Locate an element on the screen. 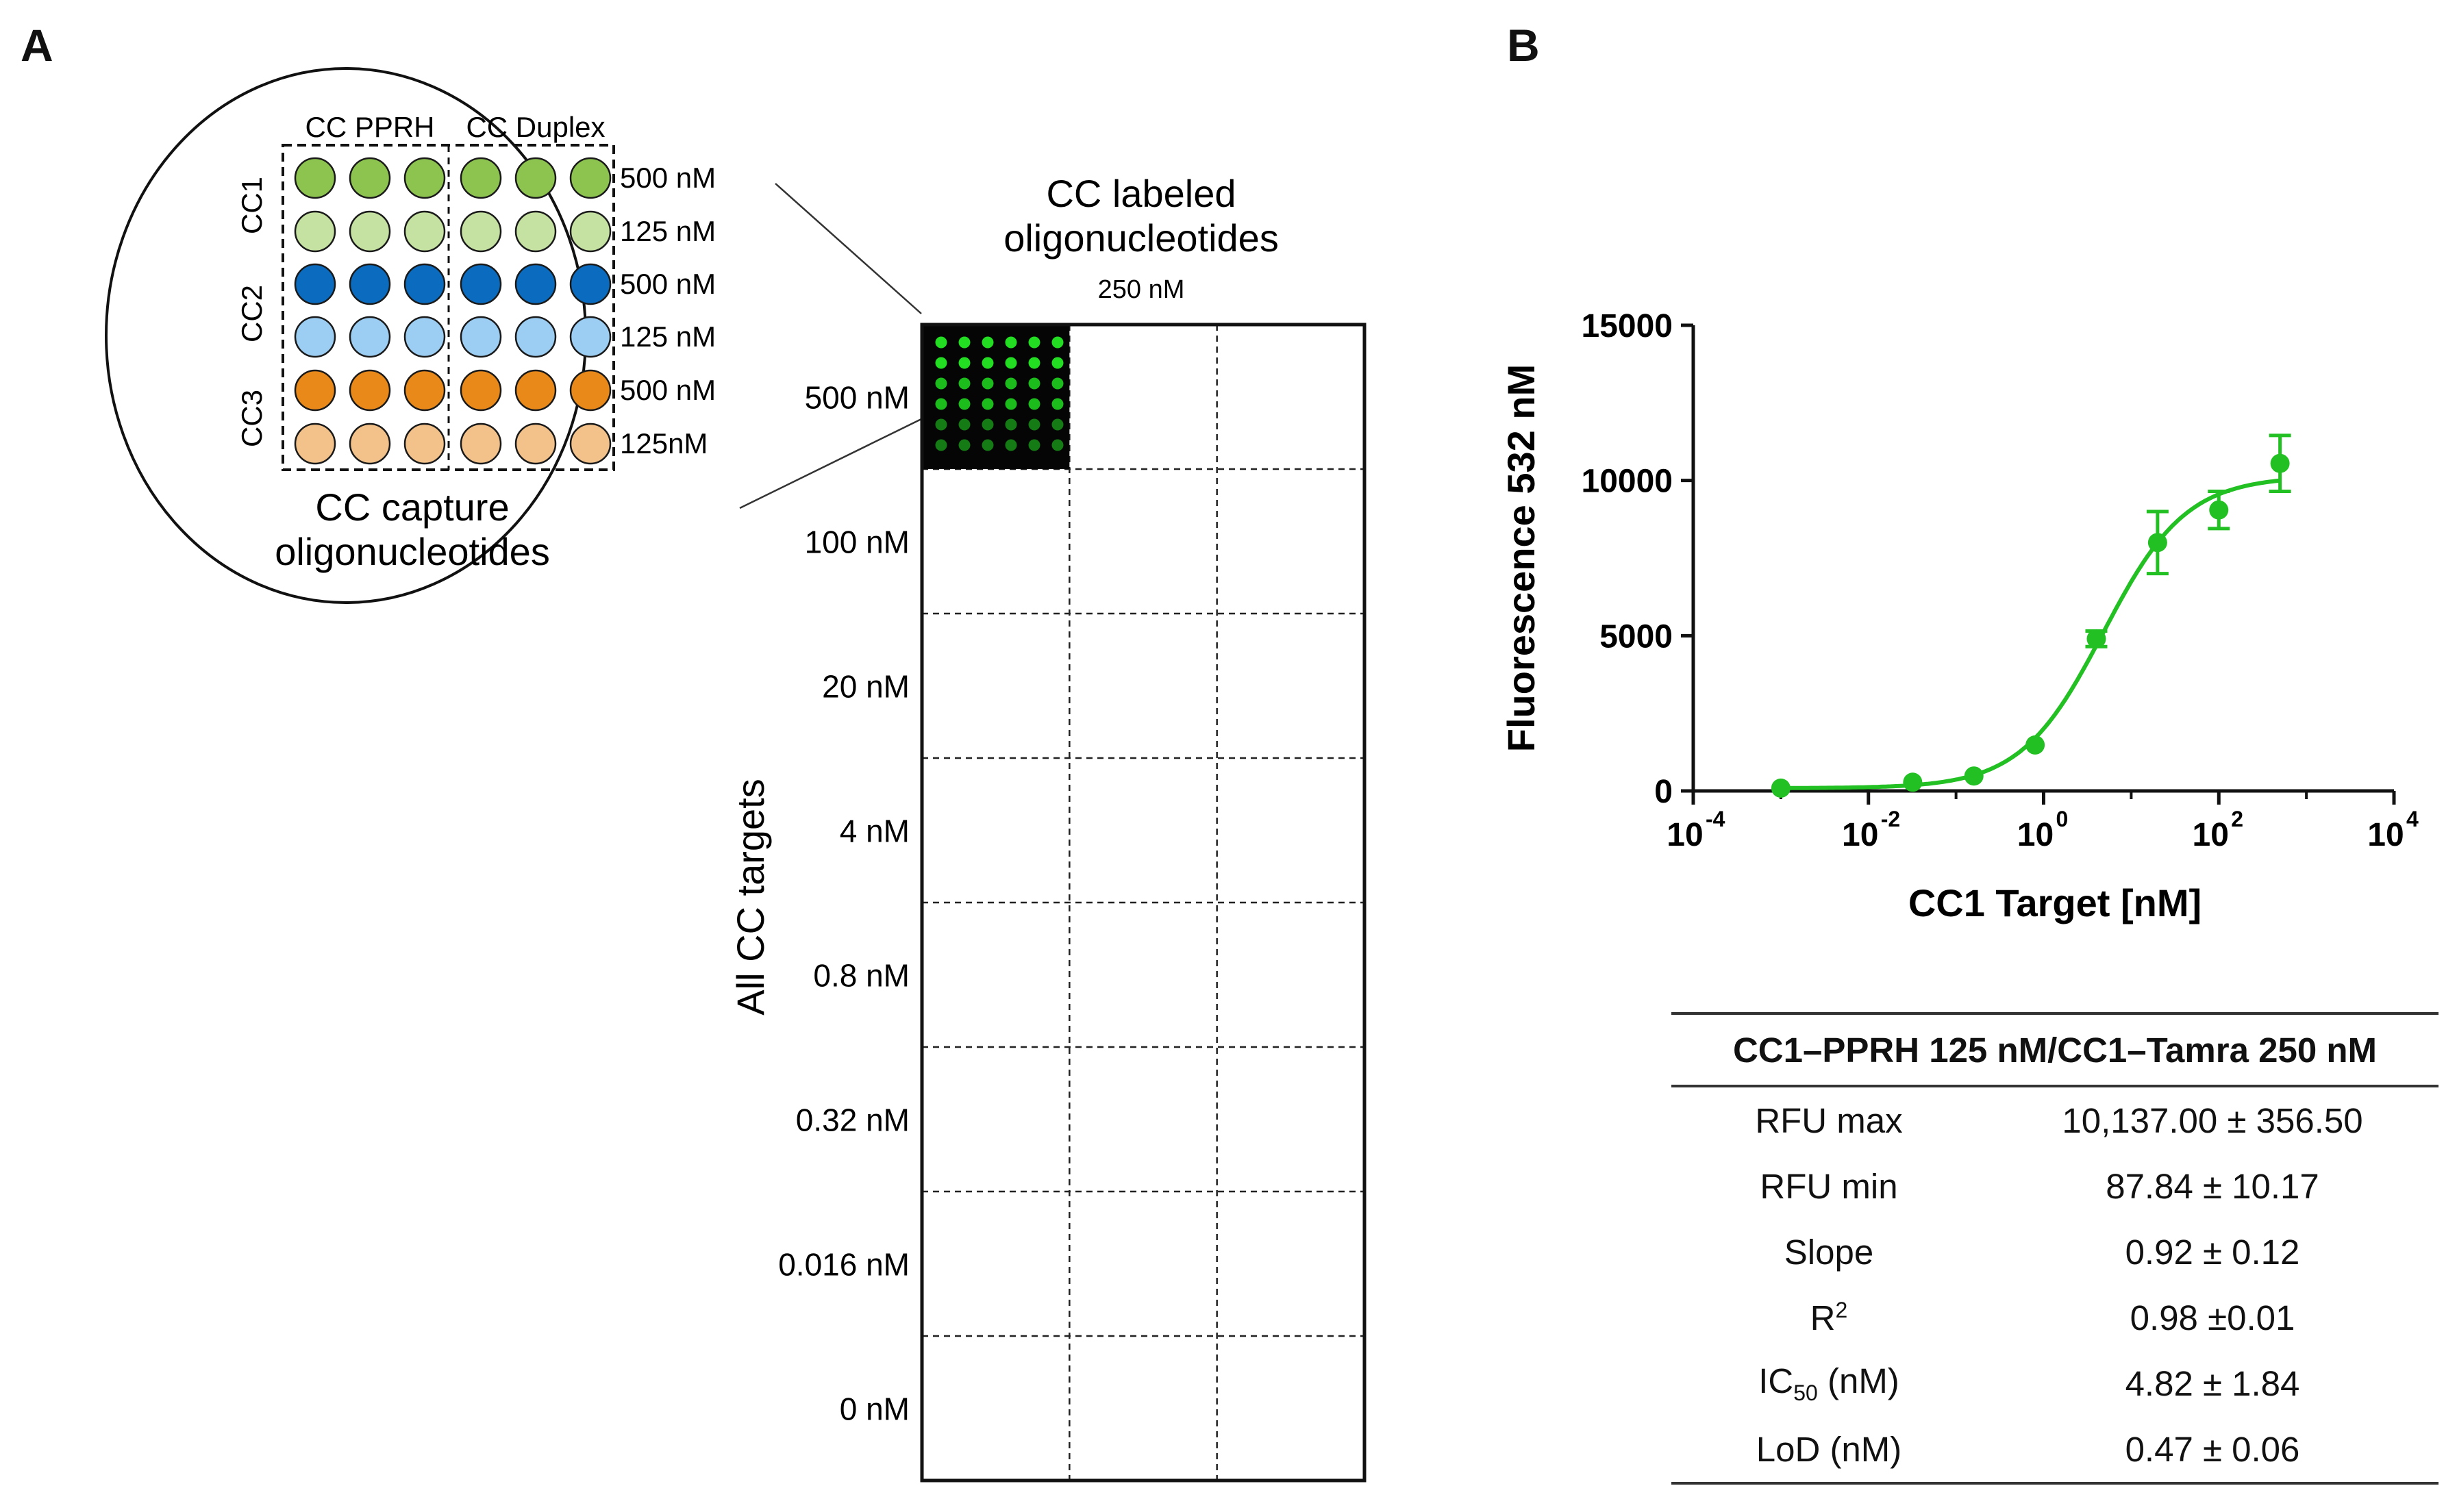 This screenshot has height=1512, width=2457. x-tick-exponent: 4 is located at coordinates (2412, 819).